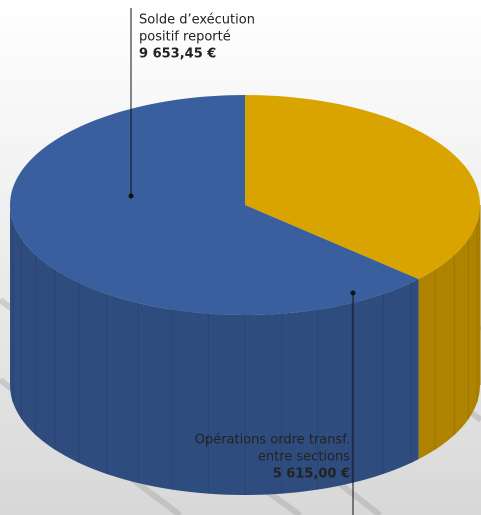 This screenshot has height=515, width=481. I want to click on slice-value: 5 615,00 €, so click(311, 474).